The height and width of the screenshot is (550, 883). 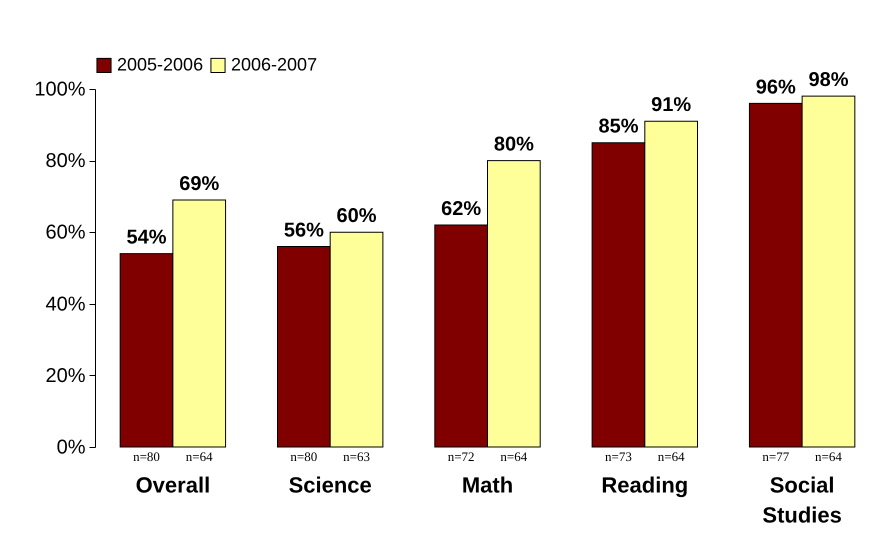 I want to click on legend-label: 2005-2006, so click(x=160, y=64).